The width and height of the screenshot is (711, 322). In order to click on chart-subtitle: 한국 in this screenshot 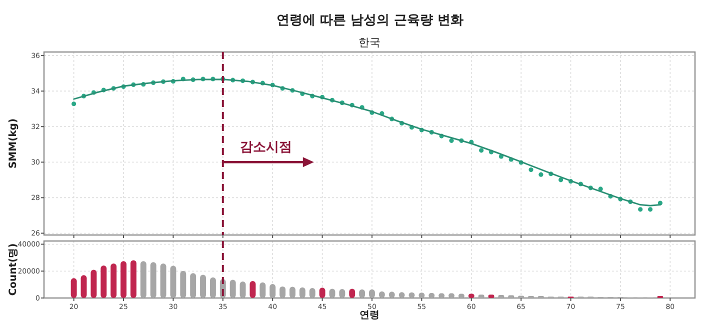, I will do `click(369, 42)`.